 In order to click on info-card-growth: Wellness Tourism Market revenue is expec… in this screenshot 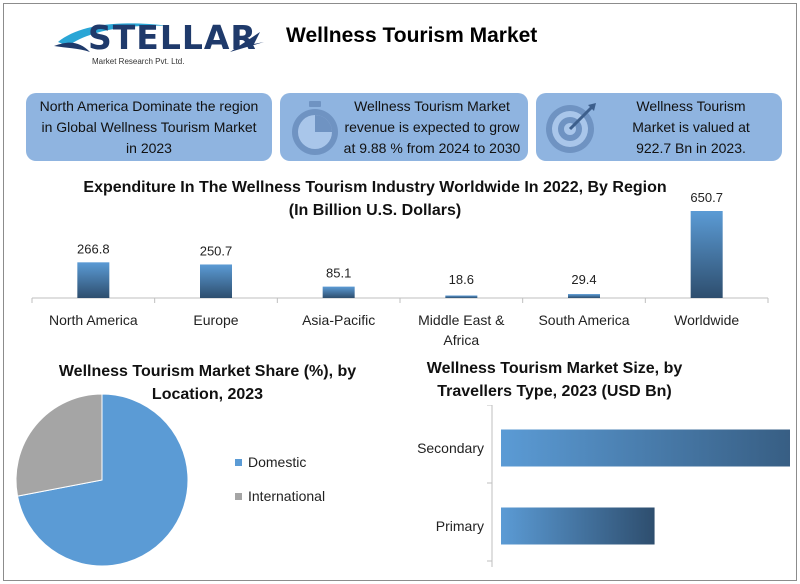, I will do `click(404, 127)`.